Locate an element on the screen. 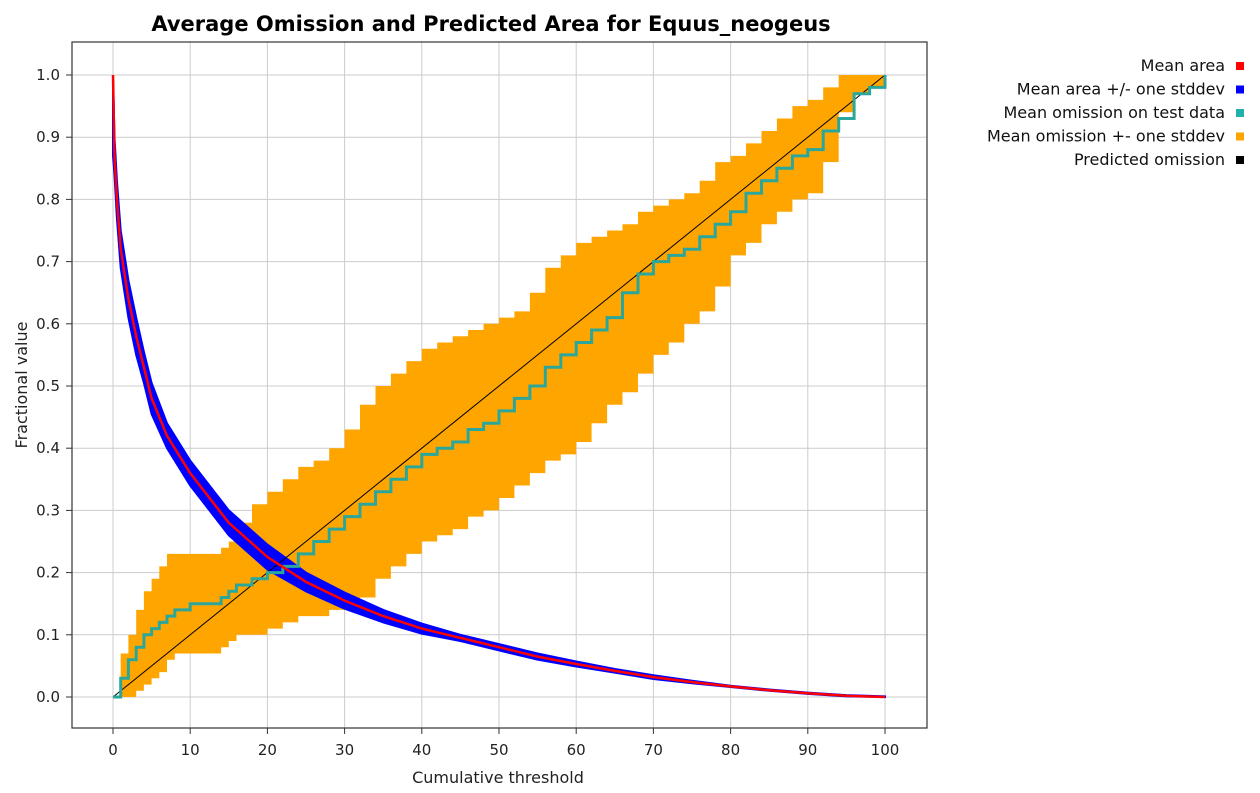  legend-label: Mean omission +- one stddev is located at coordinates (1106, 136).